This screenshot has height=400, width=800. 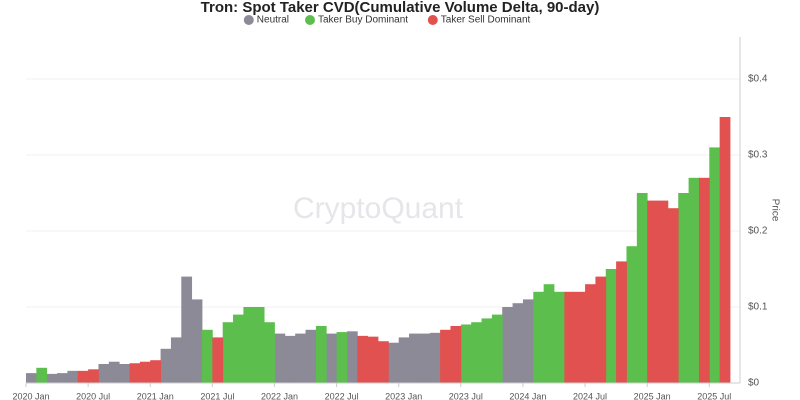 I want to click on x-tick-label: 2023 Jul, so click(x=466, y=395).